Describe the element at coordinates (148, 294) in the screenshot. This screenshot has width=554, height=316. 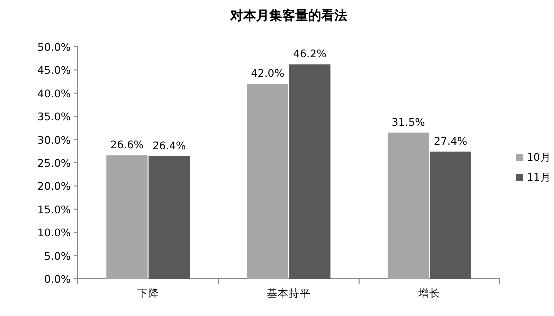
I see `x-tick-label: 下降` at that location.